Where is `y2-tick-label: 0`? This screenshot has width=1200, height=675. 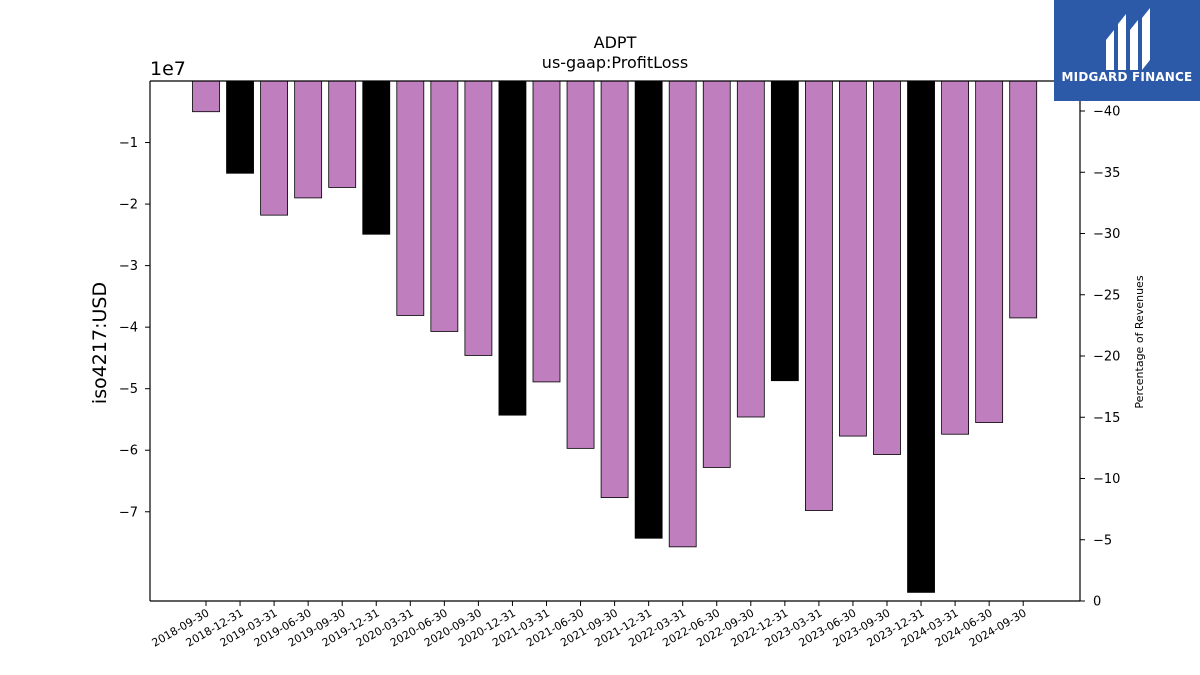
y2-tick-label: 0 is located at coordinates (1097, 602).